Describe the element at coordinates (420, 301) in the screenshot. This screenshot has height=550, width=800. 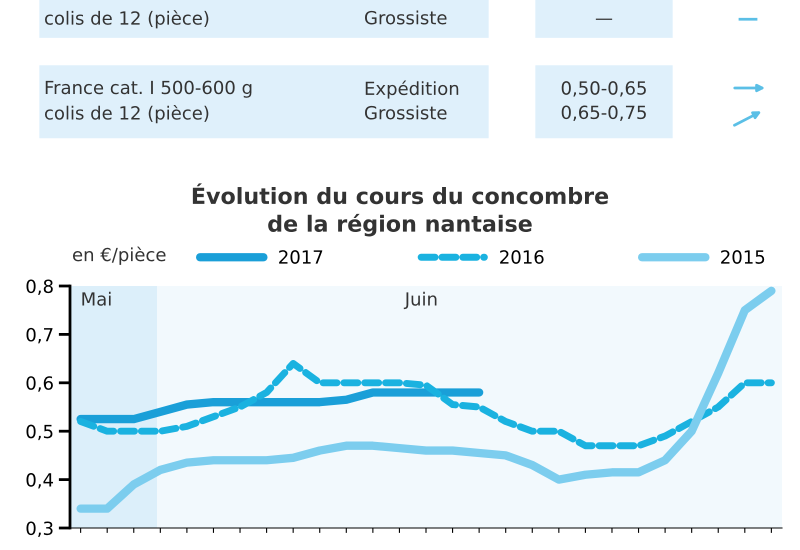
I see `annotation: Juin` at that location.